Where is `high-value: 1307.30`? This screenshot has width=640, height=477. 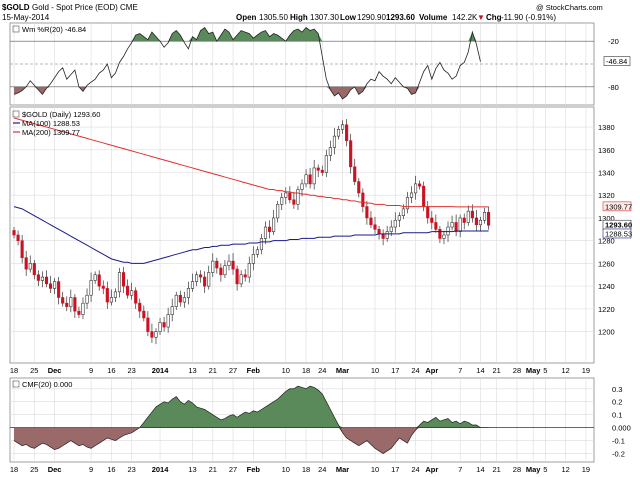 high-value: 1307.30 is located at coordinates (324, 17).